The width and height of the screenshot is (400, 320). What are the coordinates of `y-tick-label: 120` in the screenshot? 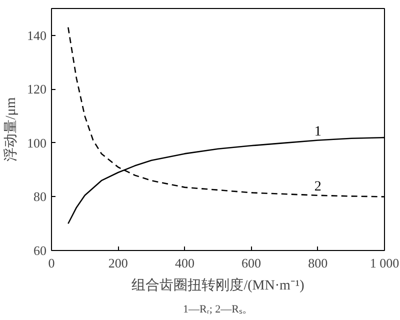 It's located at (36, 89).